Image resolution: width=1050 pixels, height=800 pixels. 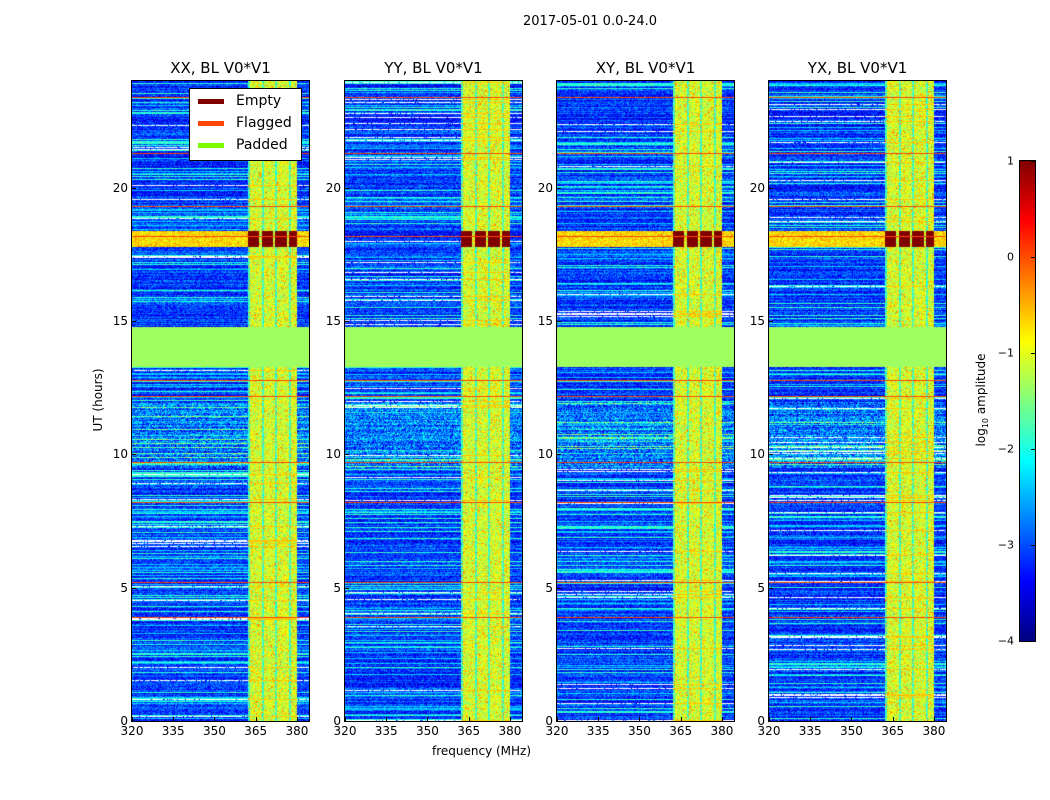 What do you see at coordinates (1005, 641) in the screenshot?
I see `colorbar-tick-label: −4` at bounding box center [1005, 641].